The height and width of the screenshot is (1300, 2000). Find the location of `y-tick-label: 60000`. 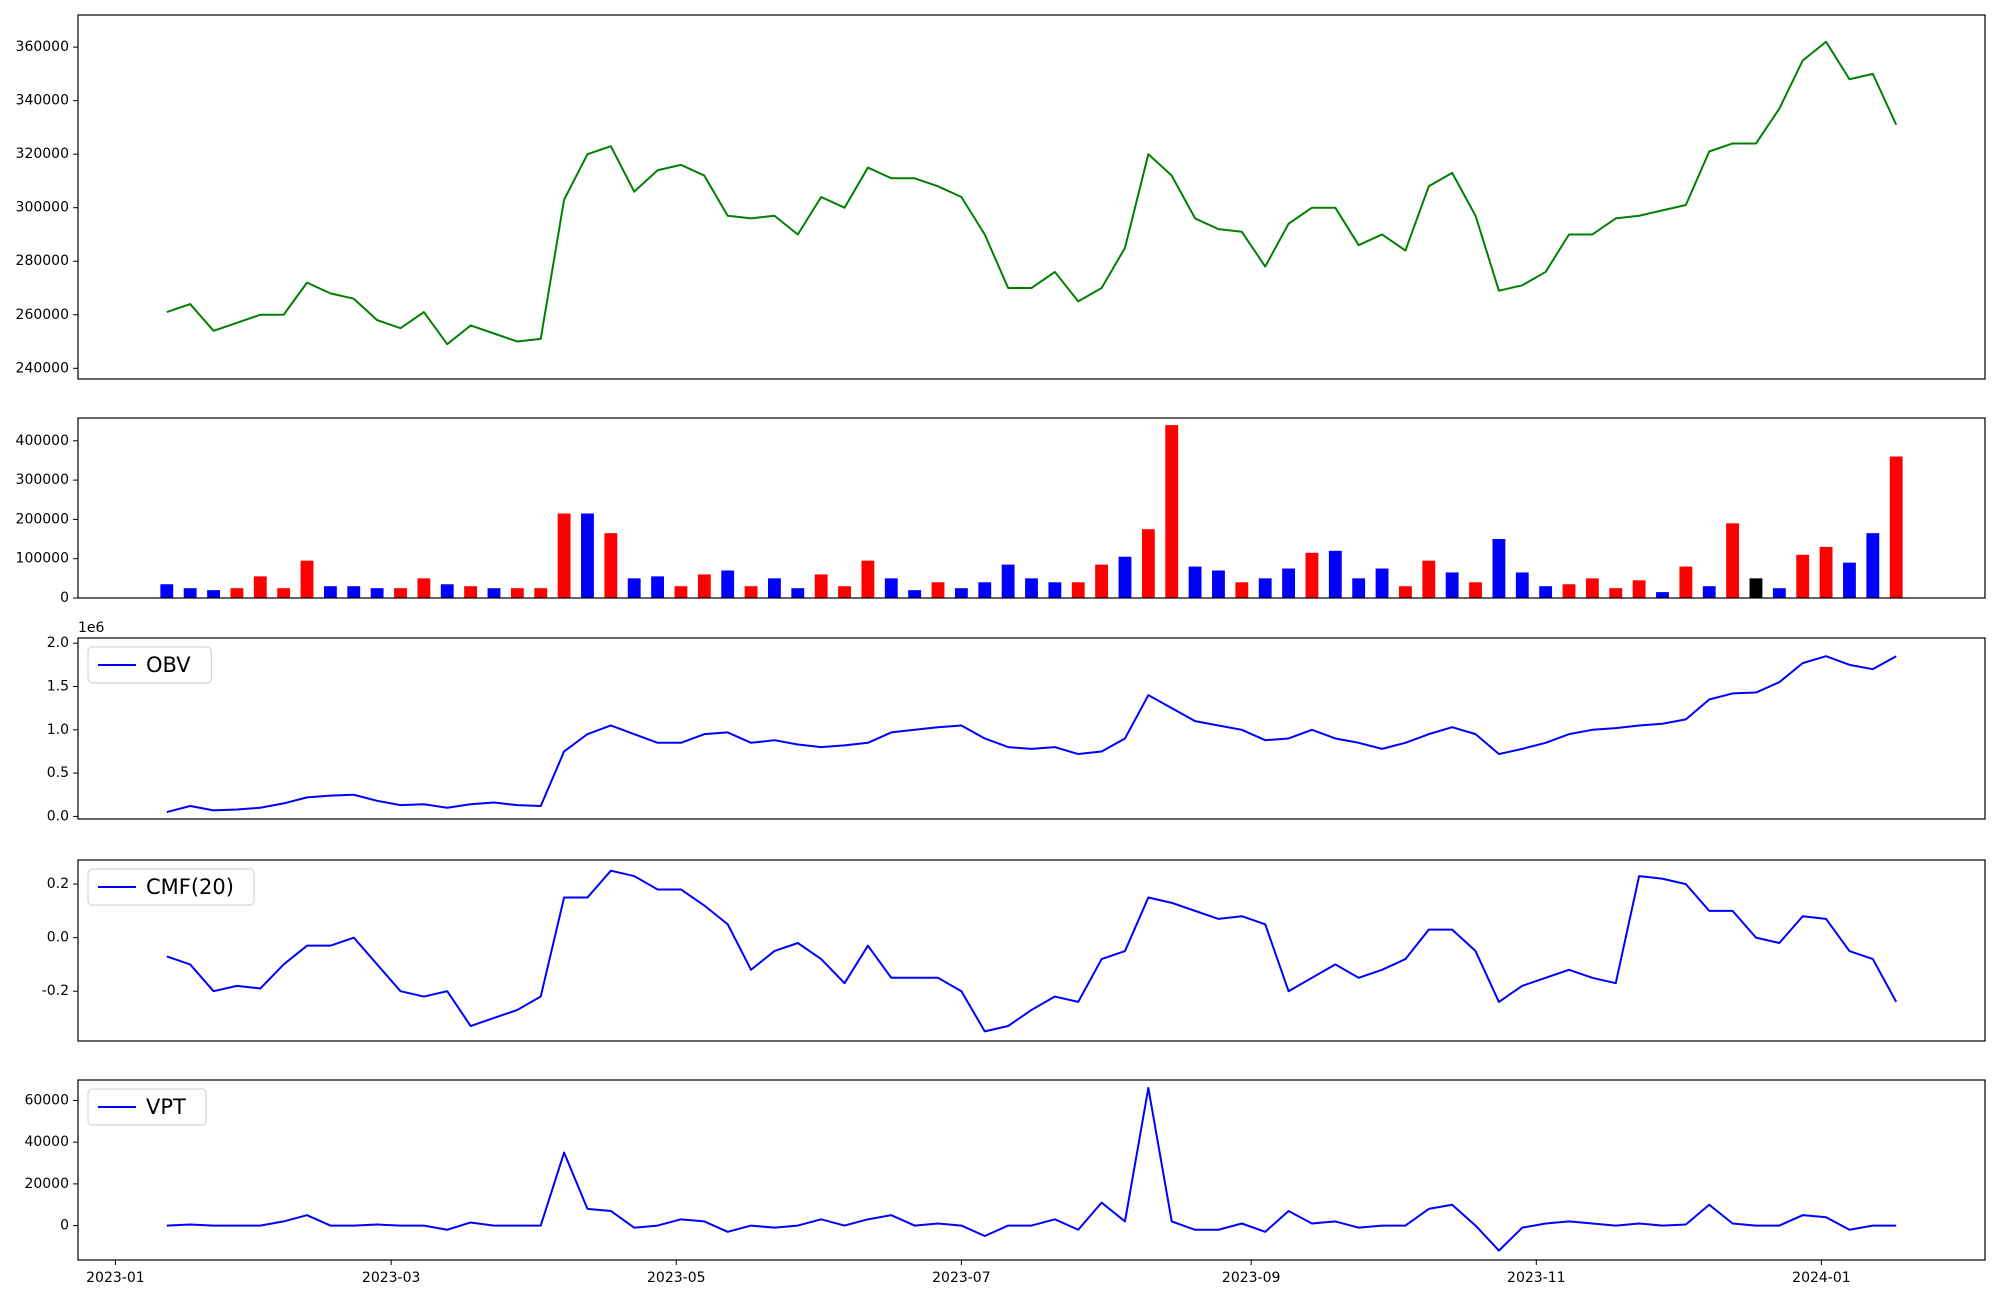

y-tick-label: 60000 is located at coordinates (46, 1100).